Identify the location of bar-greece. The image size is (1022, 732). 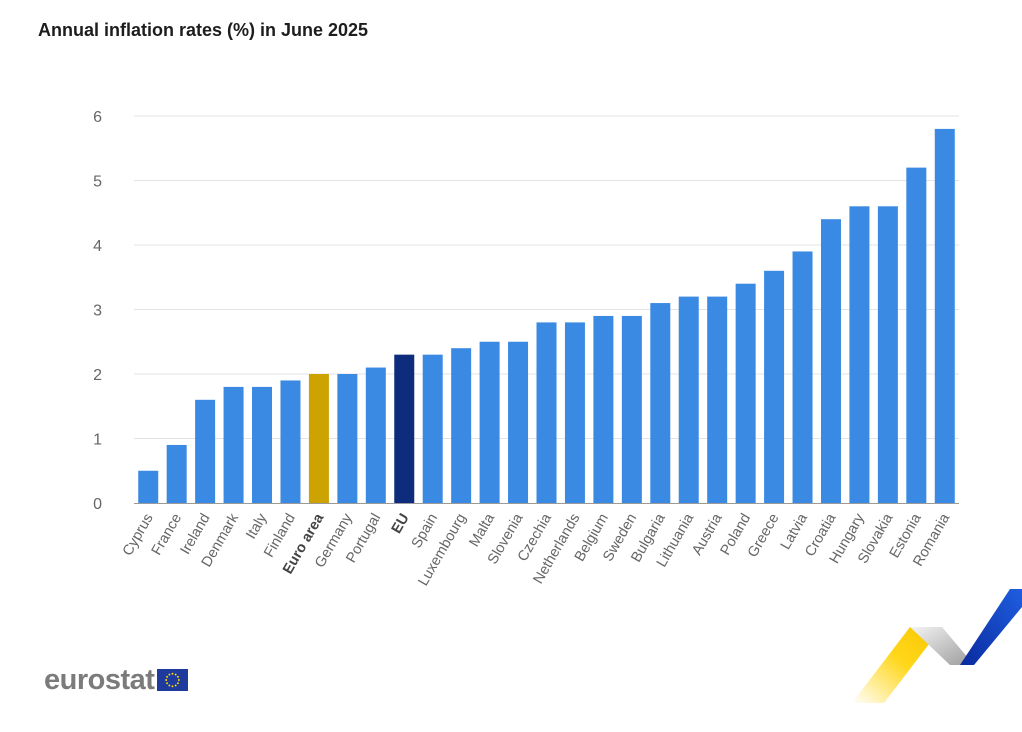
(774, 386).